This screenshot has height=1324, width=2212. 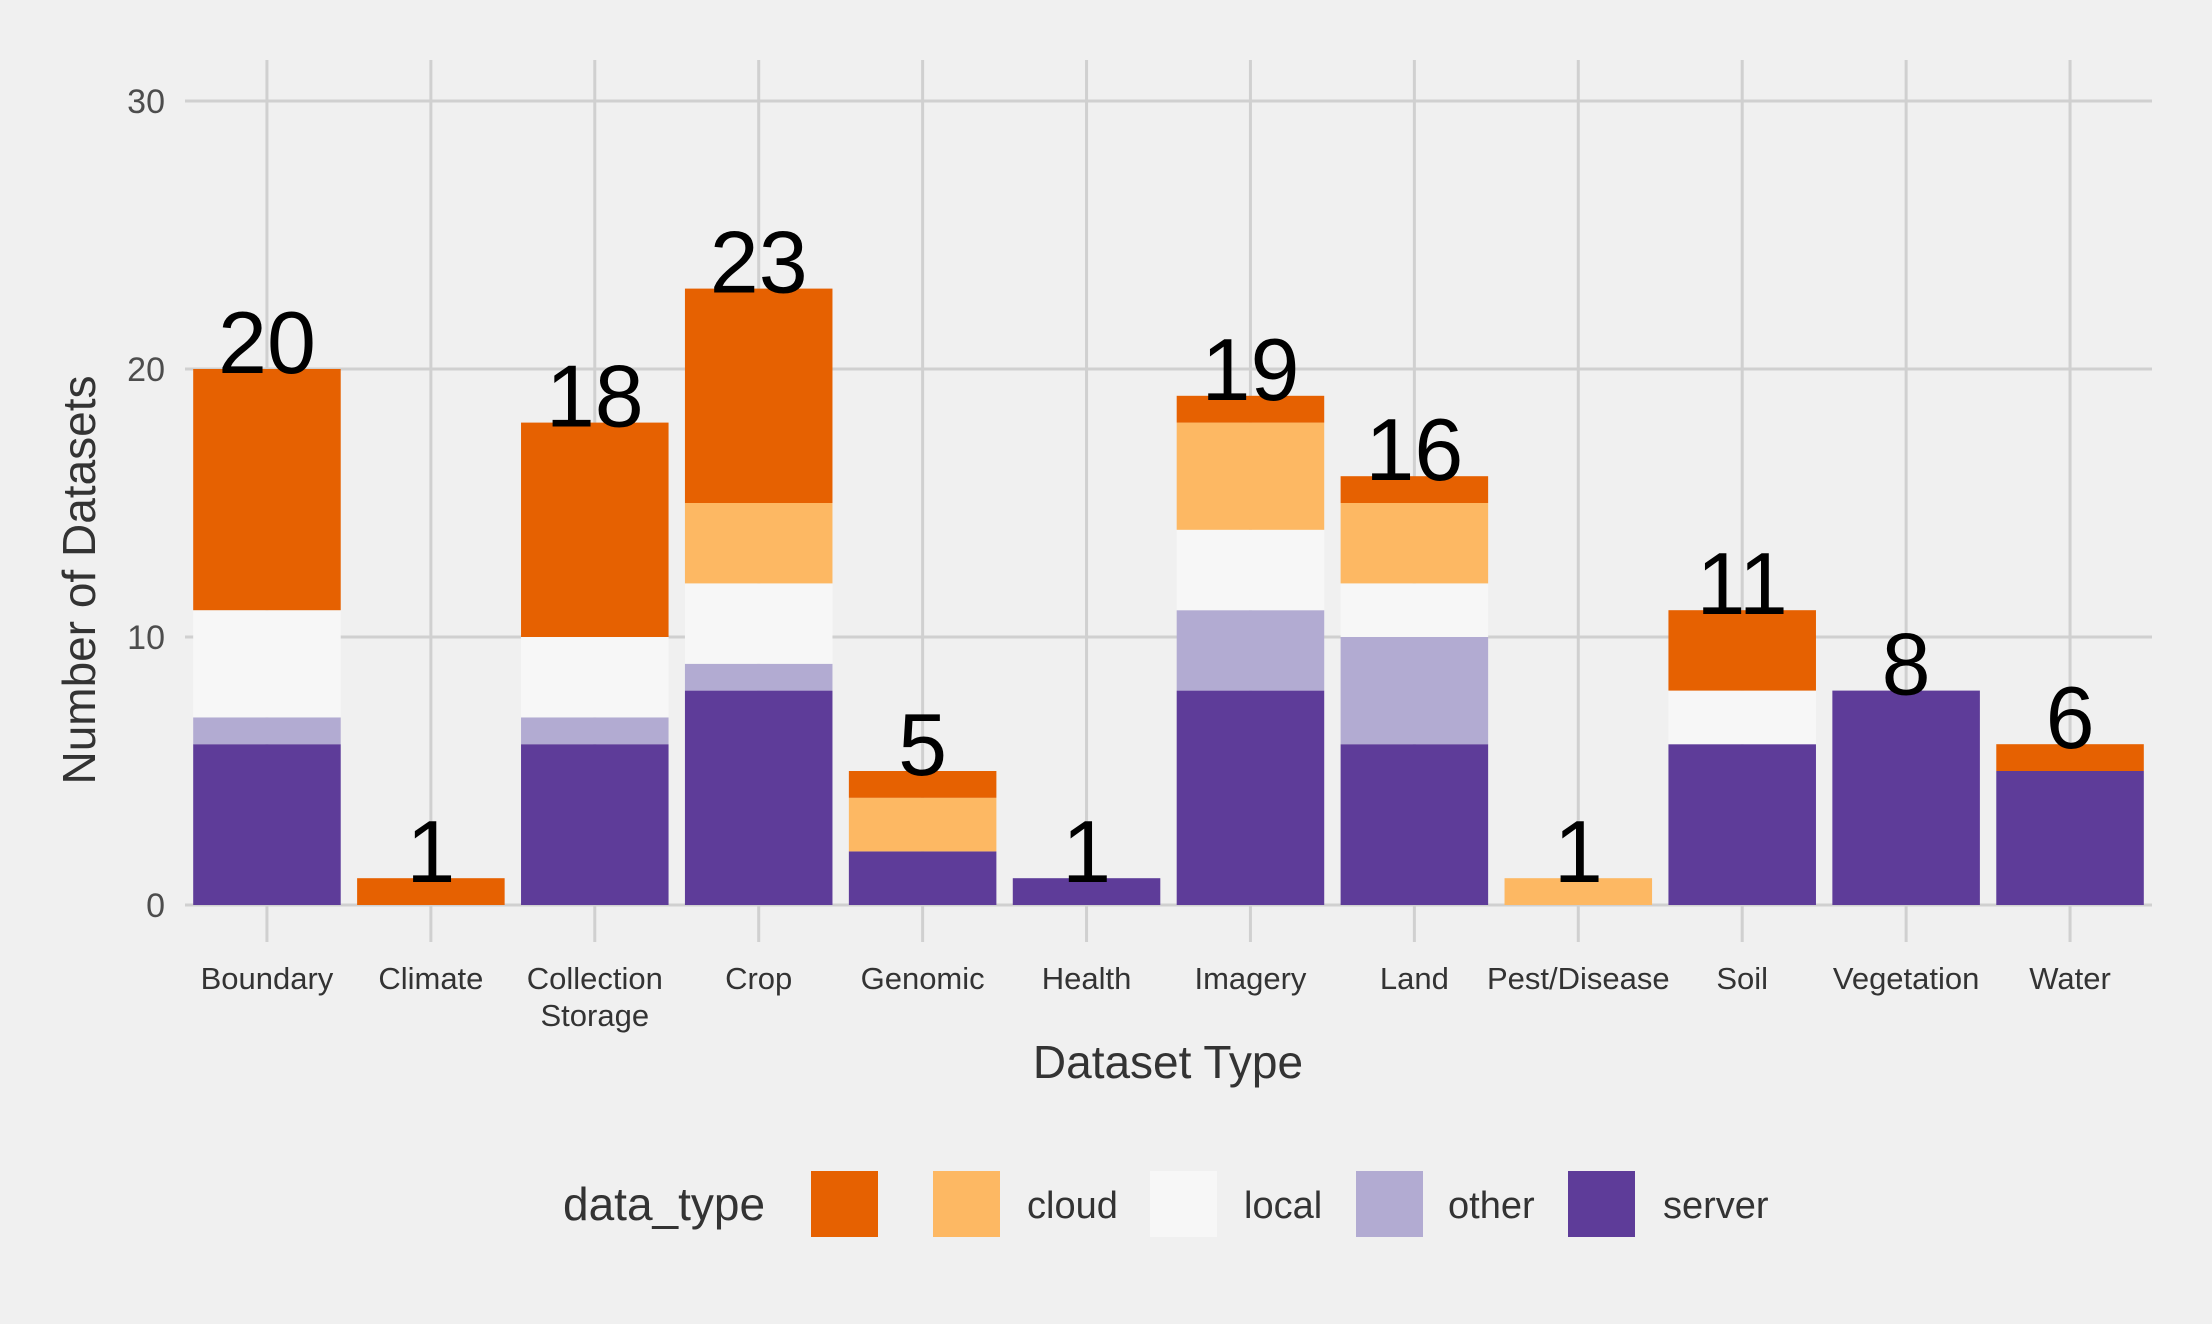 What do you see at coordinates (664, 1204) in the screenshot?
I see `legend-title: data_type` at bounding box center [664, 1204].